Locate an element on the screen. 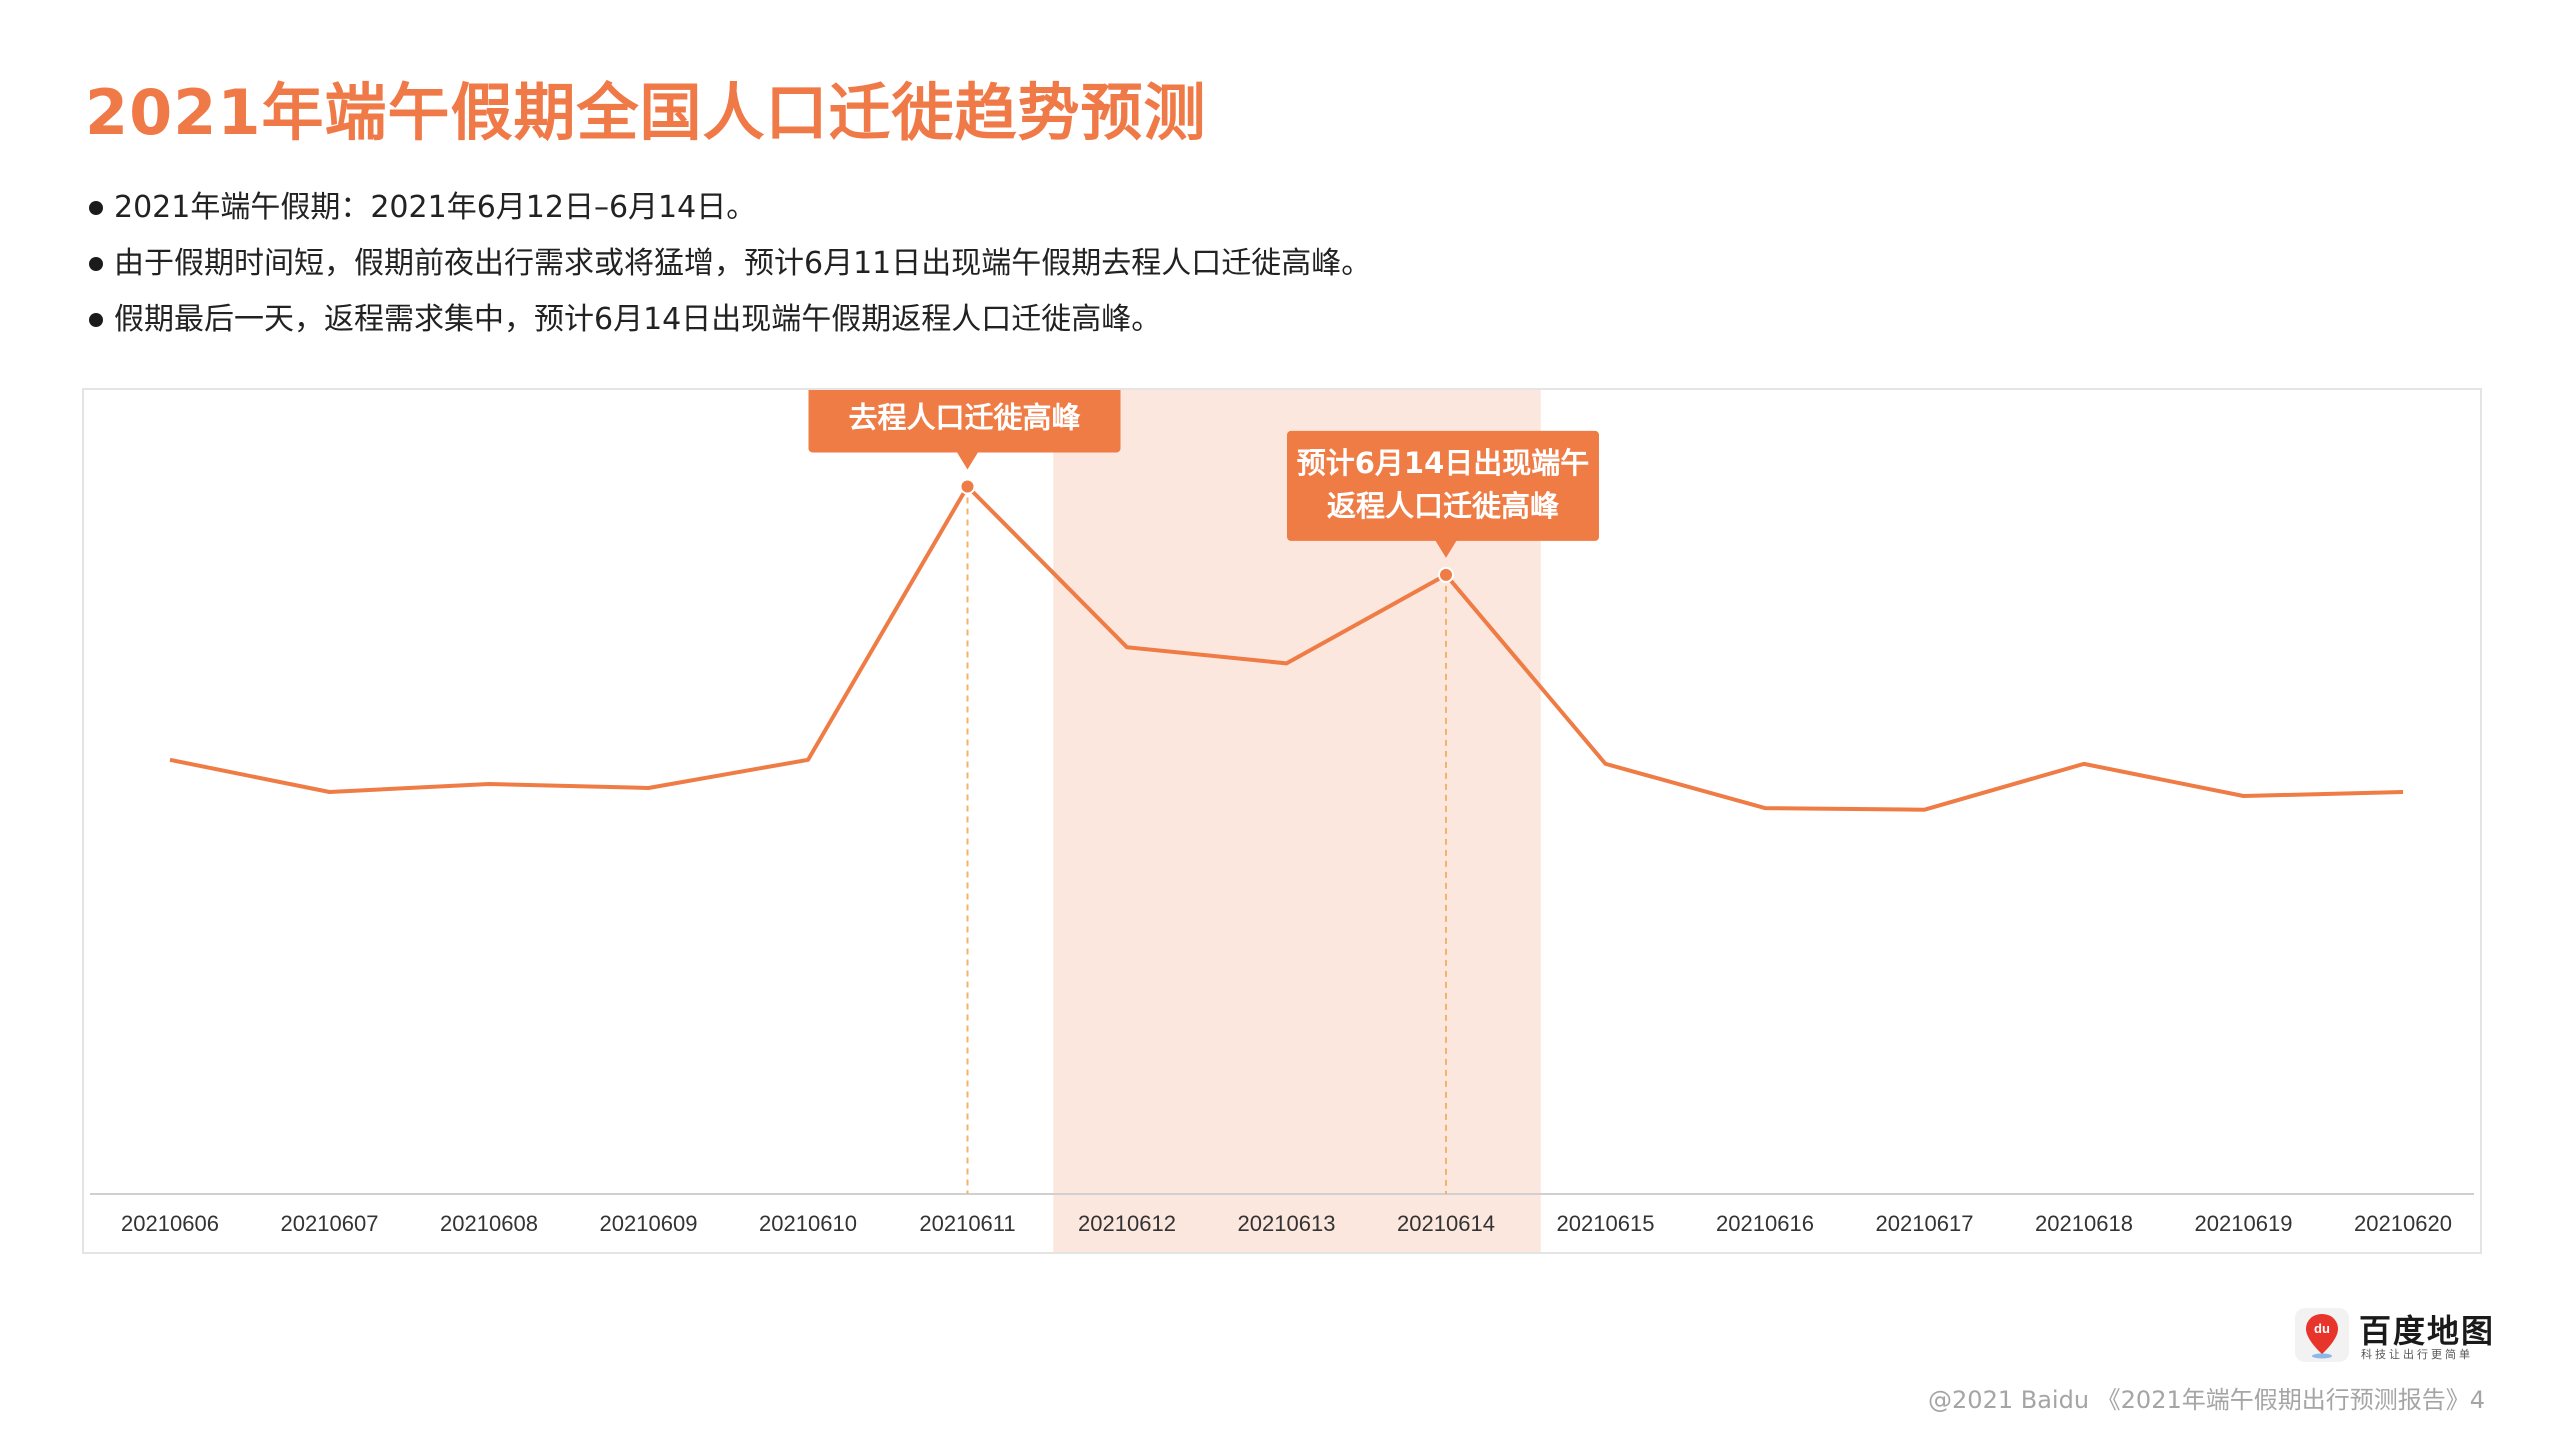 The image size is (2559, 1439). x-tick-label: 20210607 is located at coordinates (330, 1223).